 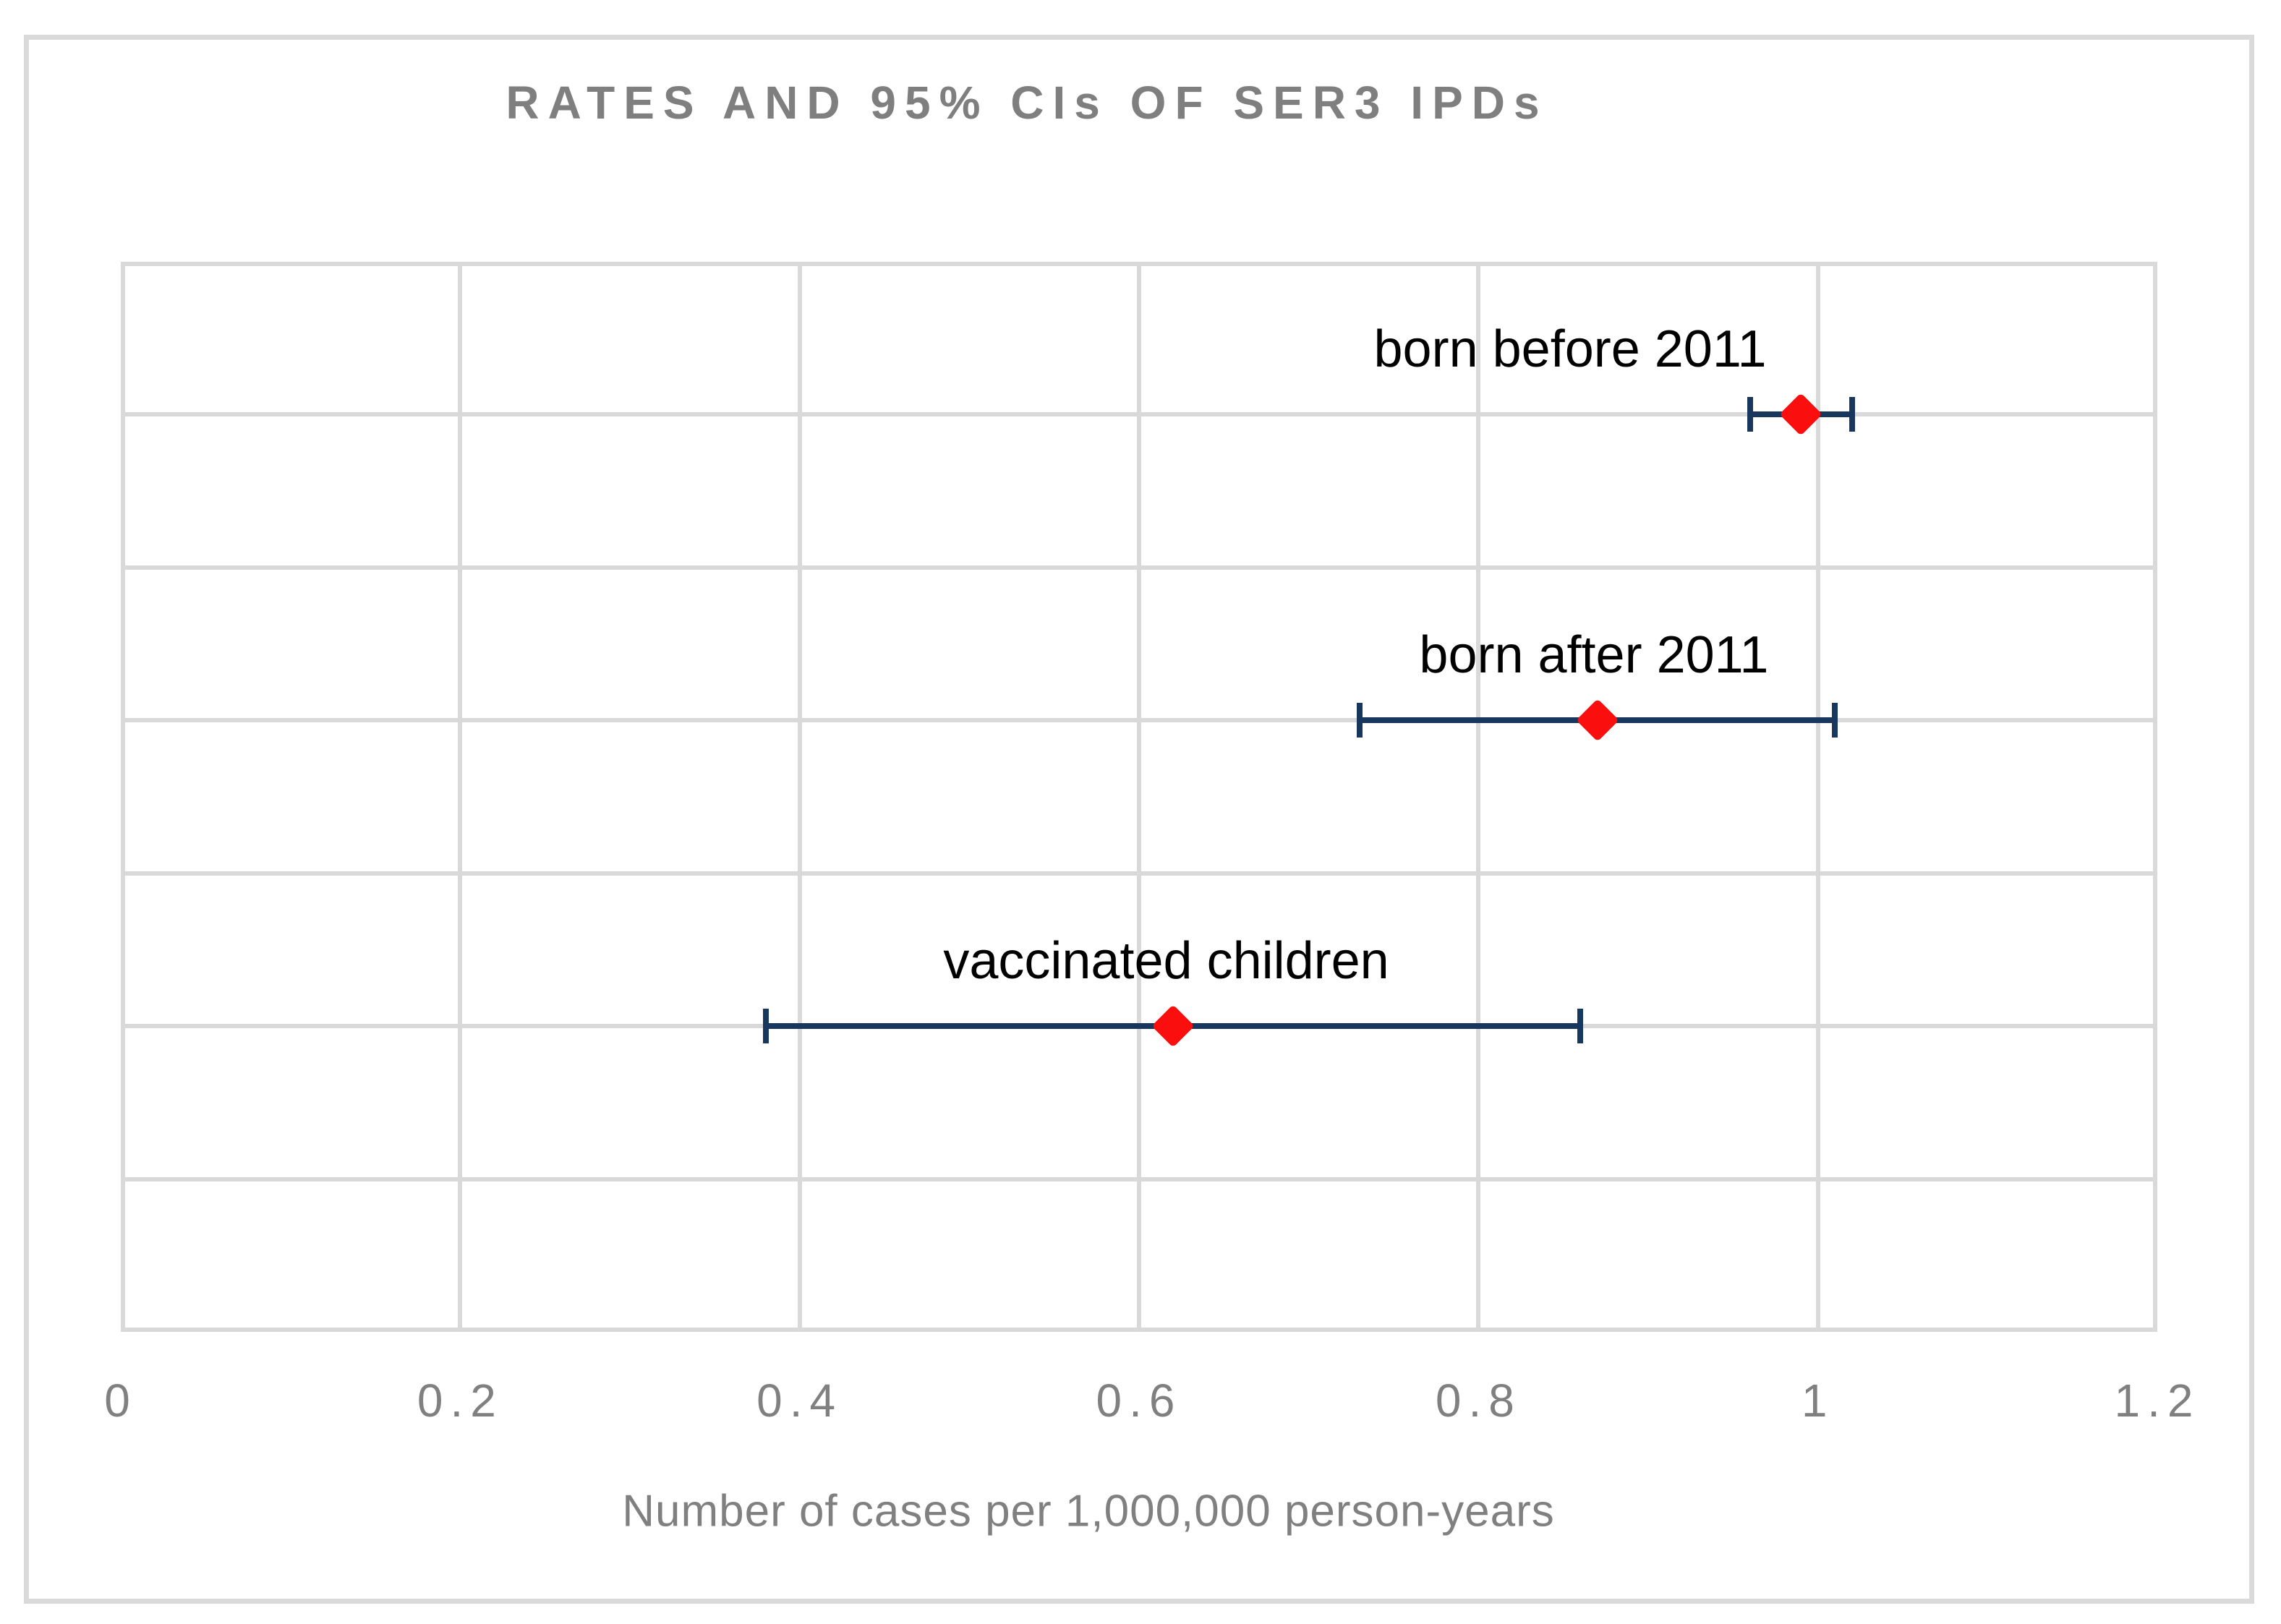 I want to click on x-tick-label: 1, so click(x=1818, y=1401).